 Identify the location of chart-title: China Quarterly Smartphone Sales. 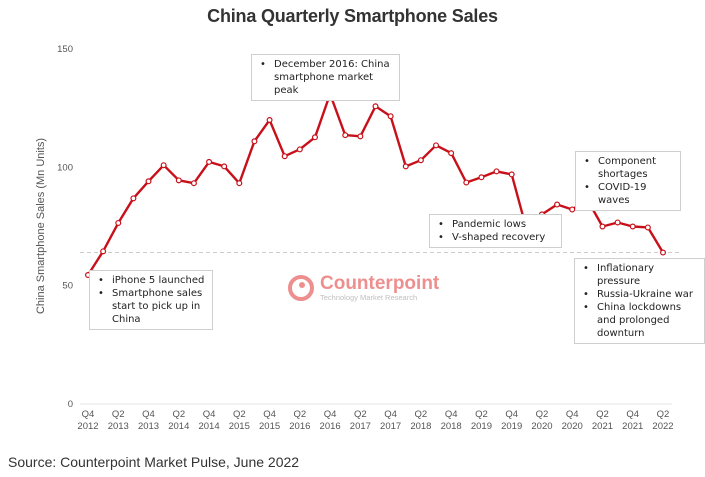
(352, 16).